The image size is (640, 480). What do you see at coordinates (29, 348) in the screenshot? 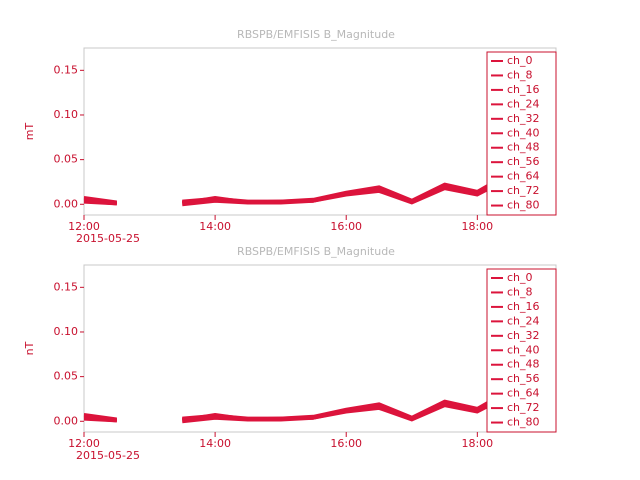
I see `y-axis-label: nT` at bounding box center [29, 348].